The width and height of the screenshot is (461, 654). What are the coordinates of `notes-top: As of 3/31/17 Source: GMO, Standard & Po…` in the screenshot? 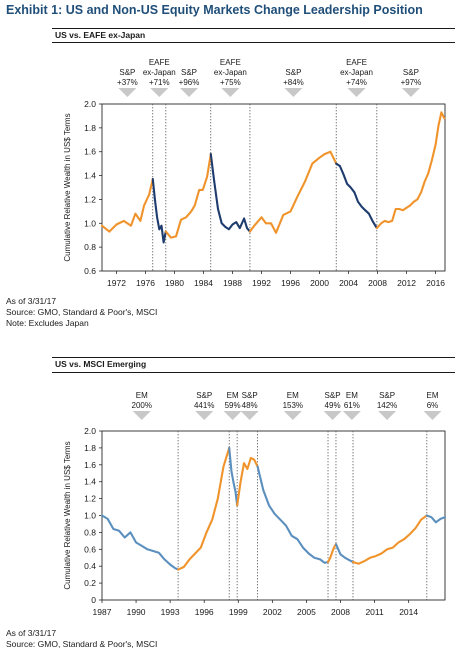 It's located at (81, 312).